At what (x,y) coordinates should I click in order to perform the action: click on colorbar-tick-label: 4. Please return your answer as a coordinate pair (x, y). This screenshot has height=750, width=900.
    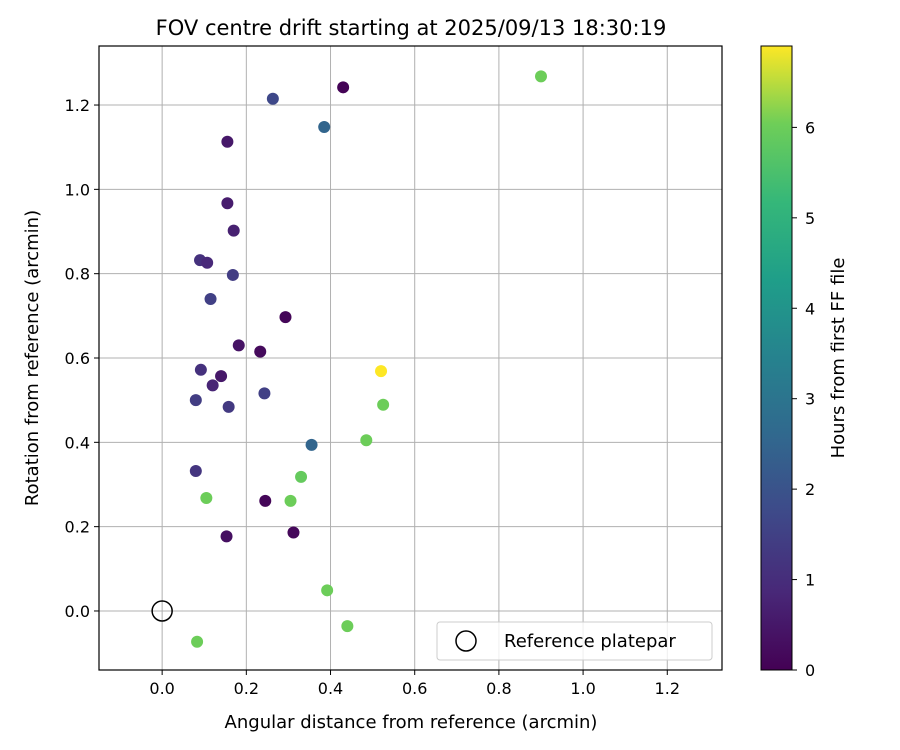
    Looking at the image, I should click on (810, 308).